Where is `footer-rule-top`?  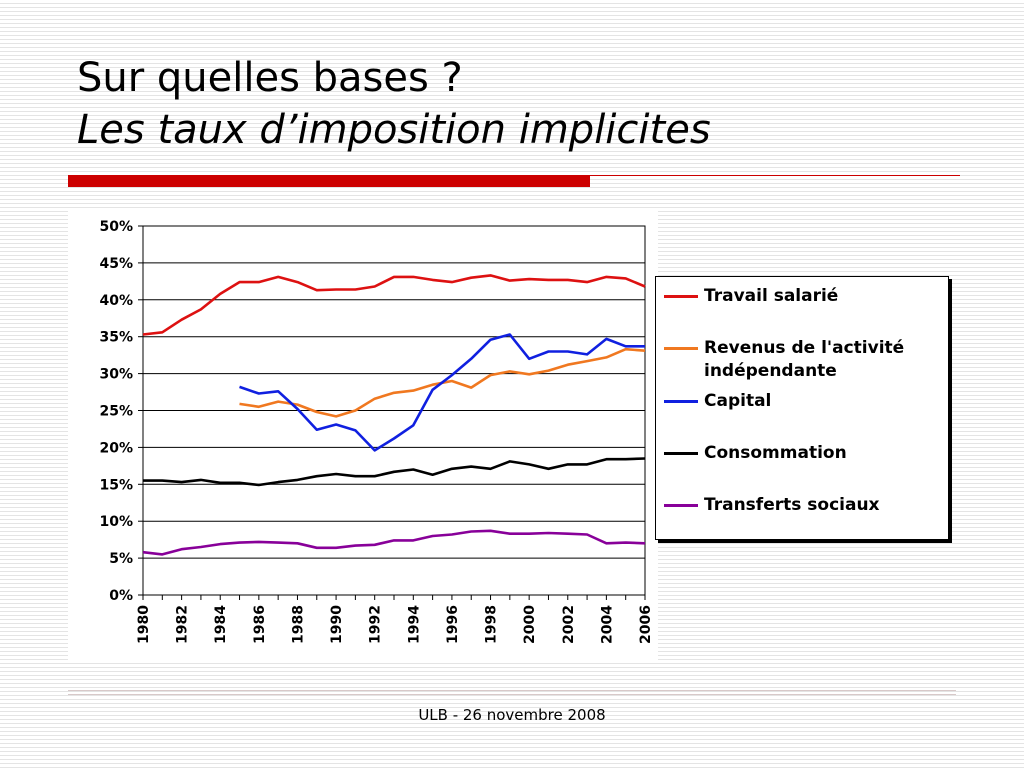
footer-rule-top is located at coordinates (512, 690).